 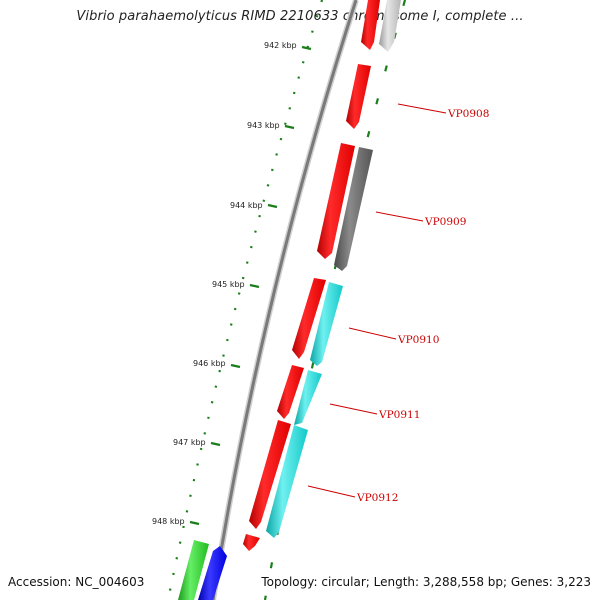 I want to click on accession-text: Accession: NC_004603, so click(x=76, y=582).